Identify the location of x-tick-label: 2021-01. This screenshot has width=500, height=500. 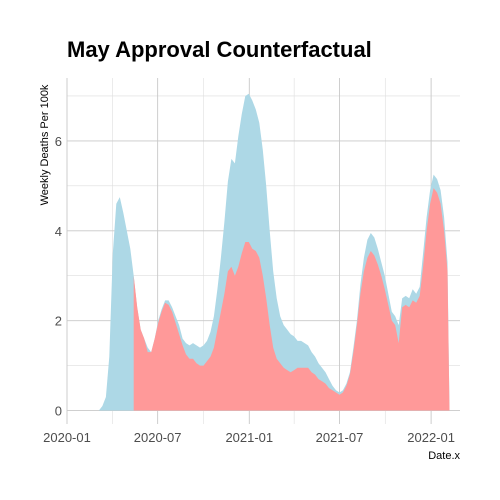
(249, 437).